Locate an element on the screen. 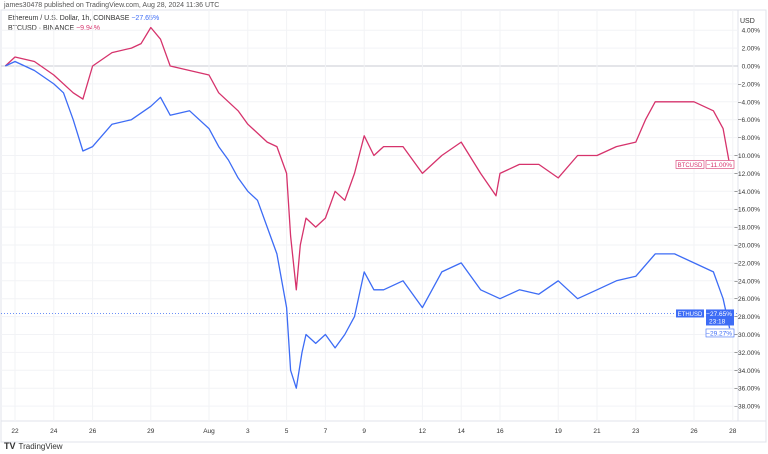 The image size is (768, 454). x-tick-label: 9 is located at coordinates (364, 431).